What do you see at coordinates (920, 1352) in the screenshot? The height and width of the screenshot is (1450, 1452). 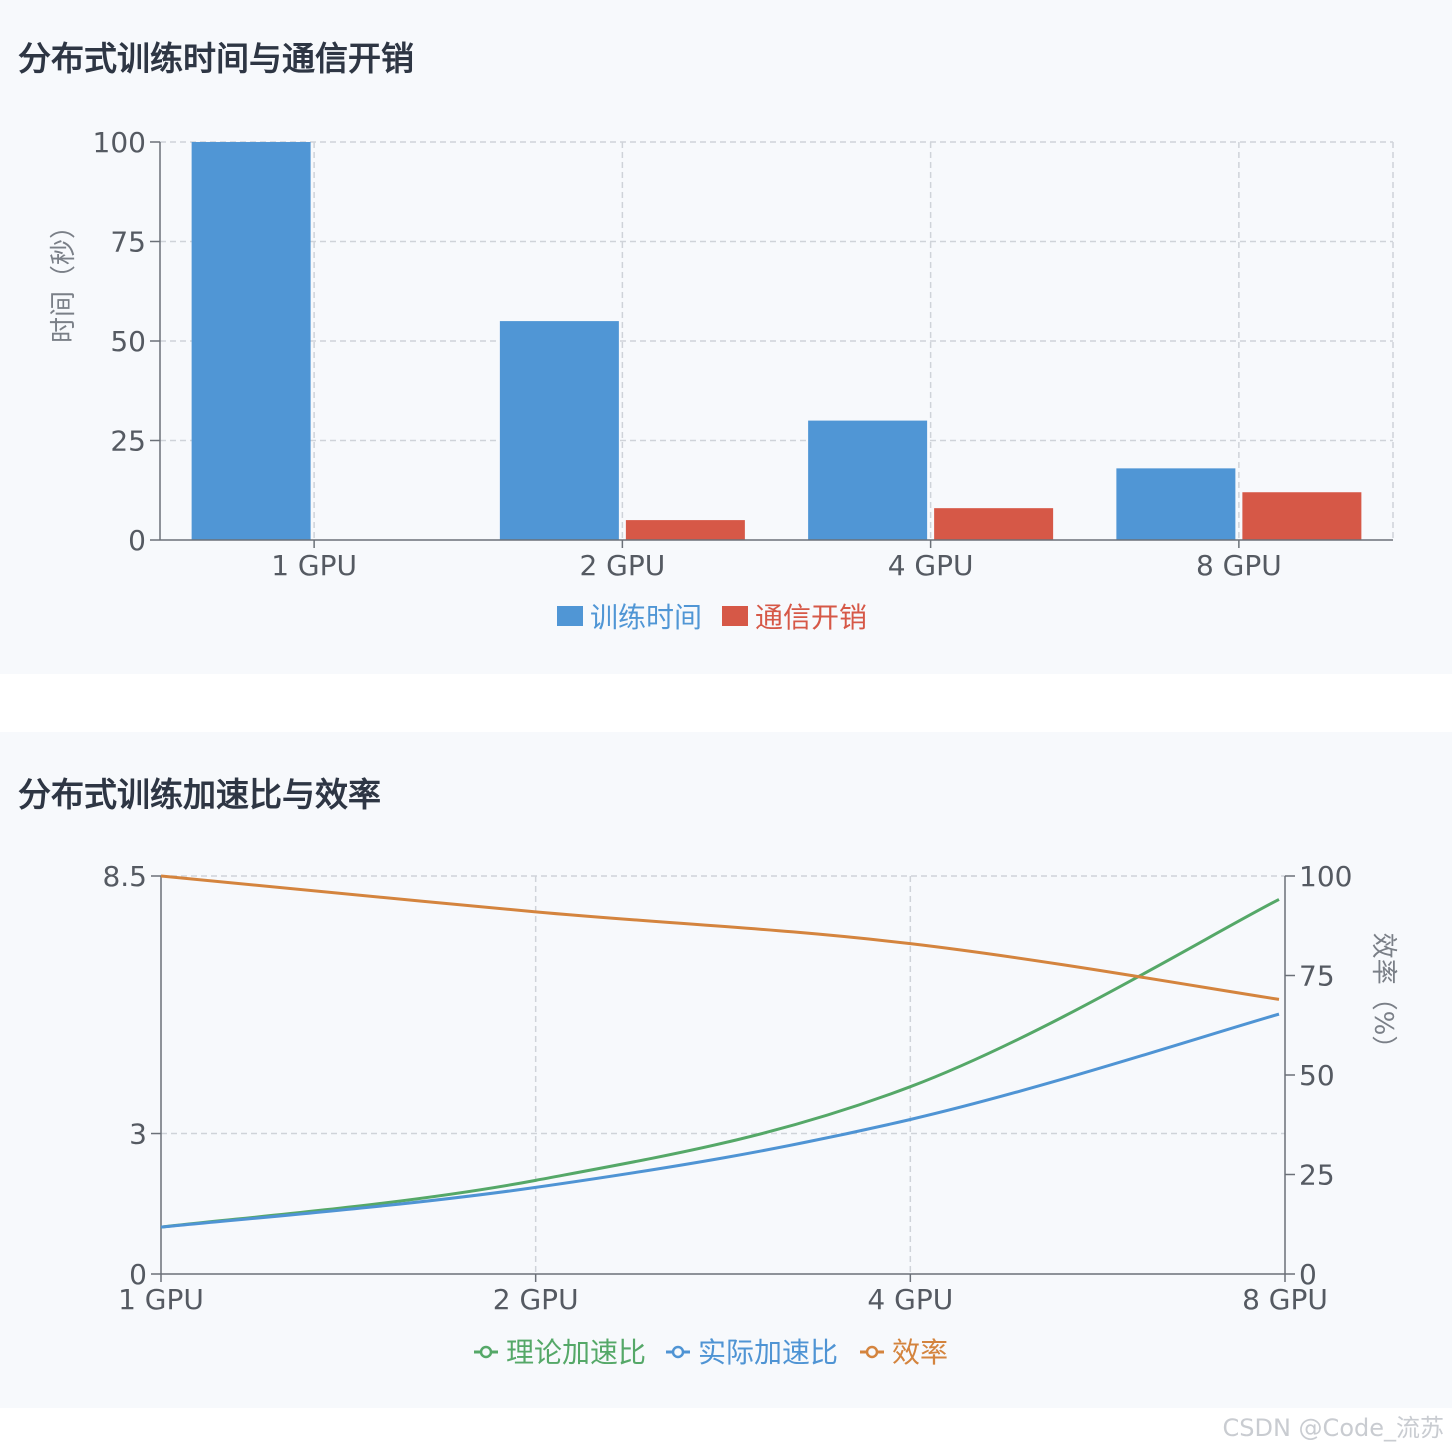 I see `legend-label: 效率` at bounding box center [920, 1352].